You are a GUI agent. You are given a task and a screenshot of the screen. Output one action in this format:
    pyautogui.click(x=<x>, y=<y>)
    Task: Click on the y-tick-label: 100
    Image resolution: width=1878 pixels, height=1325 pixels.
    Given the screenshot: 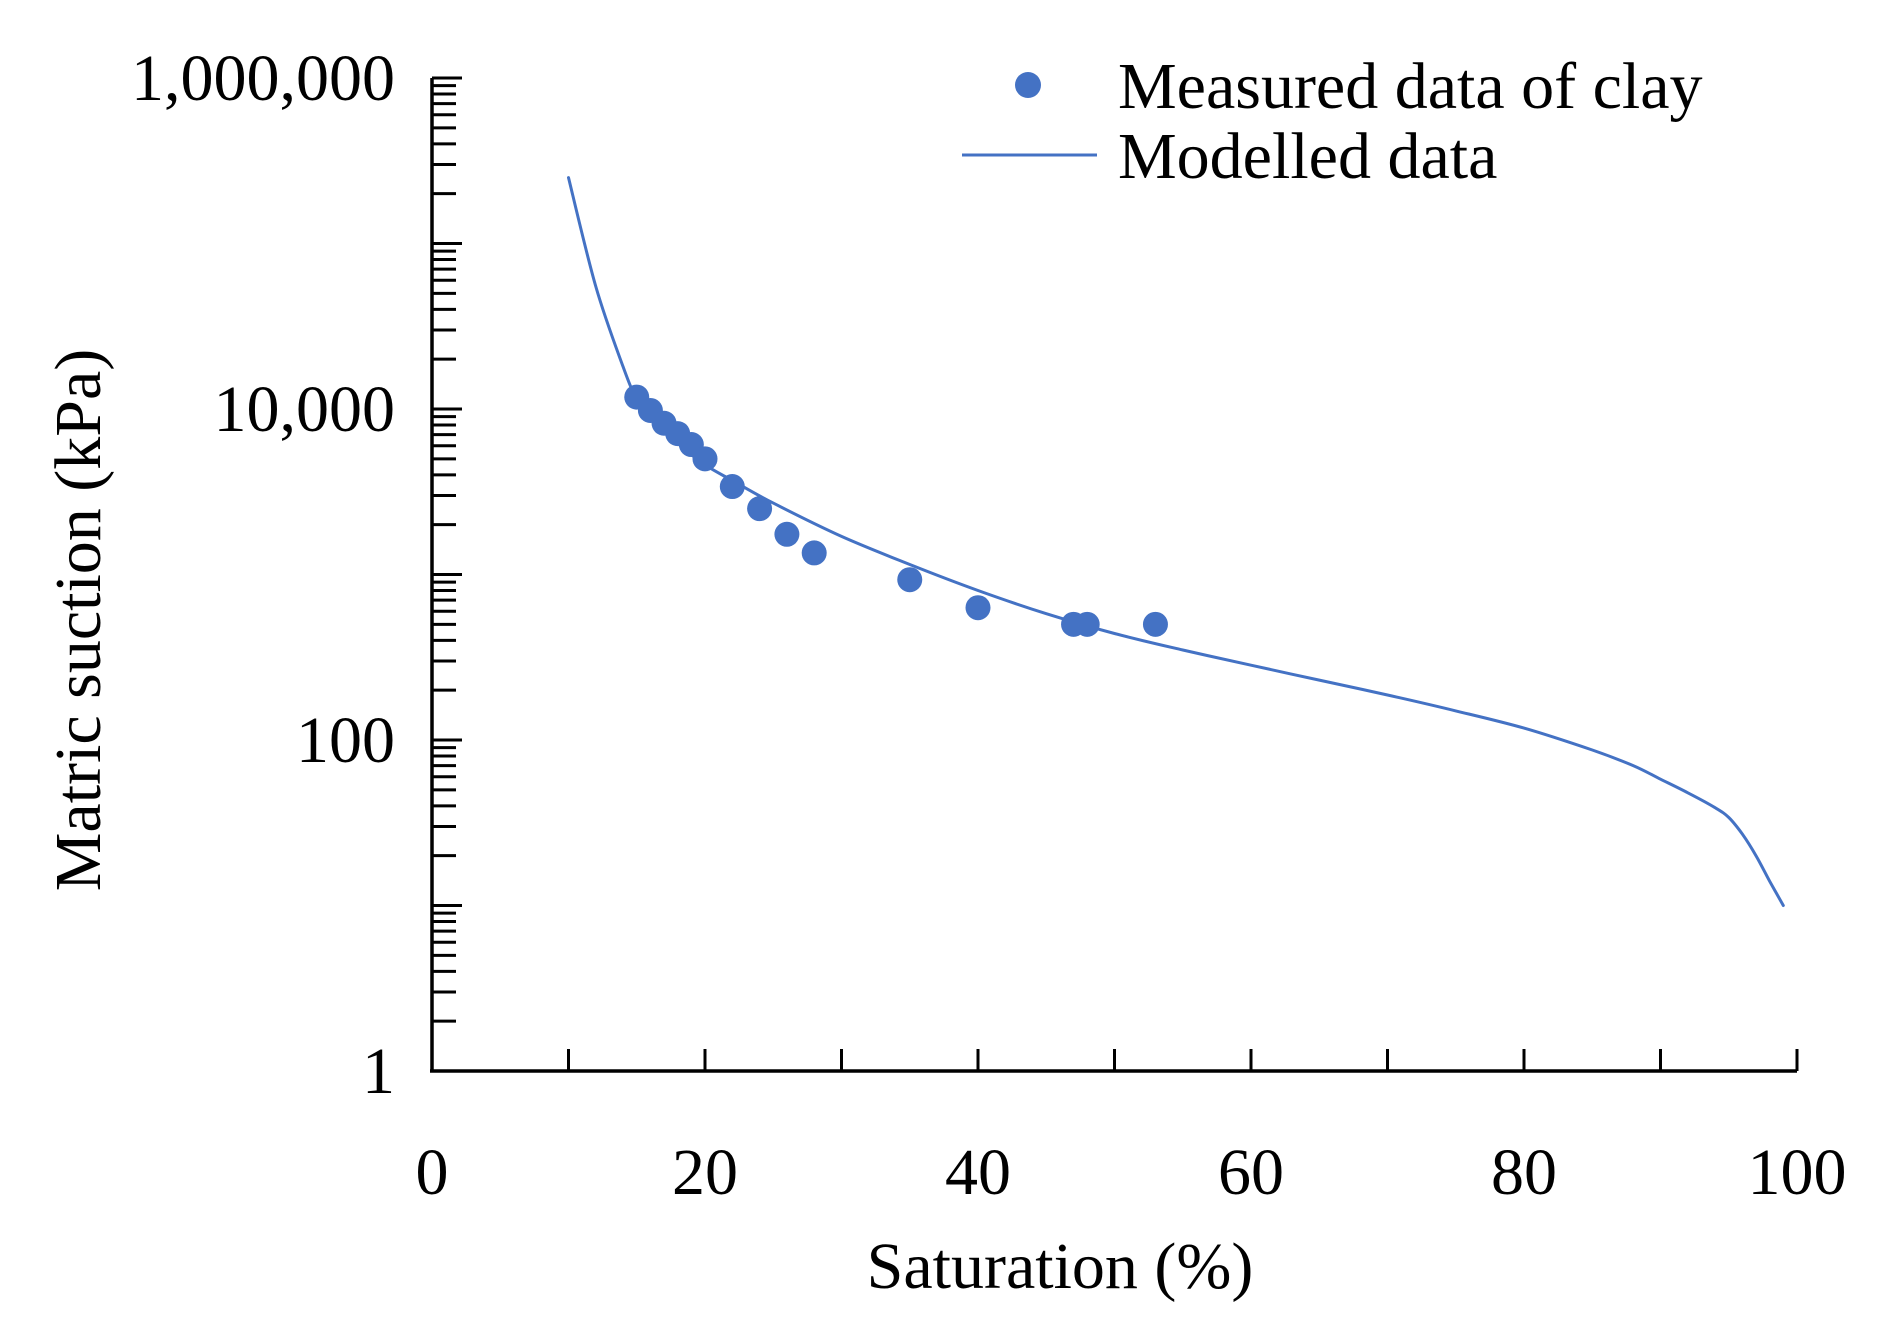 What is the action you would take?
    pyautogui.click(x=345, y=740)
    